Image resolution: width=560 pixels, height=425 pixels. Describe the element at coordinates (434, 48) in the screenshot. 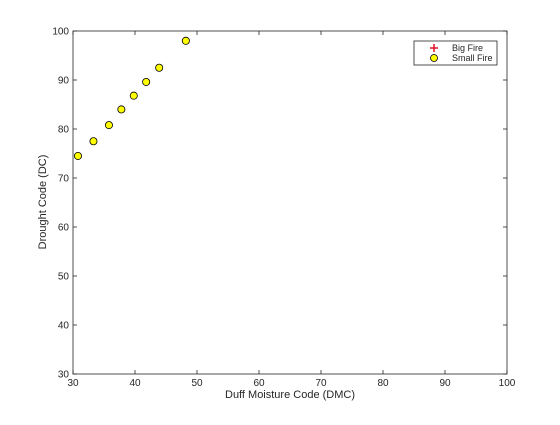

I see `legend-marker-plus-icon` at that location.